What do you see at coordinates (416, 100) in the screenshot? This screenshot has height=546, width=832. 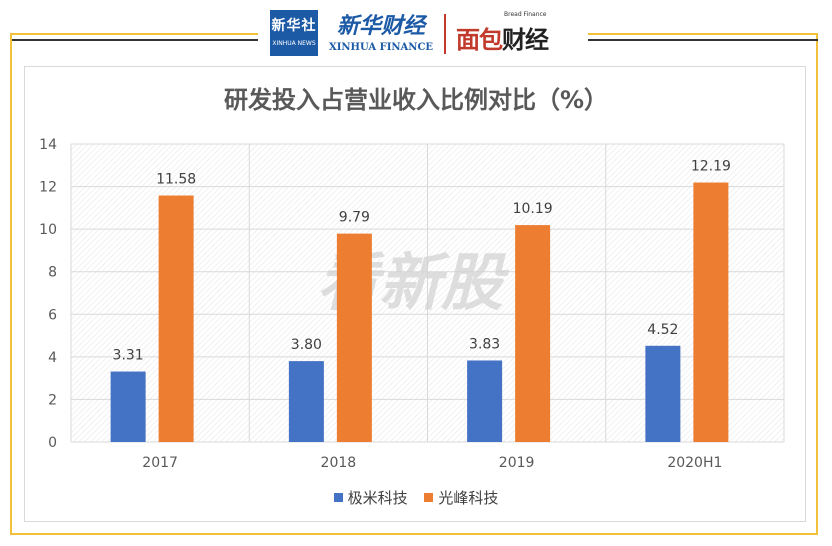 I see `chart-title: 研发投入占营业收入比例对比（%）` at bounding box center [416, 100].